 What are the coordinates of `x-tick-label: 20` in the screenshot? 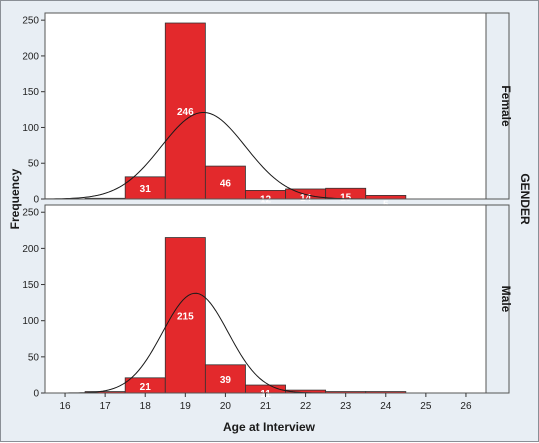 It's located at (226, 406).